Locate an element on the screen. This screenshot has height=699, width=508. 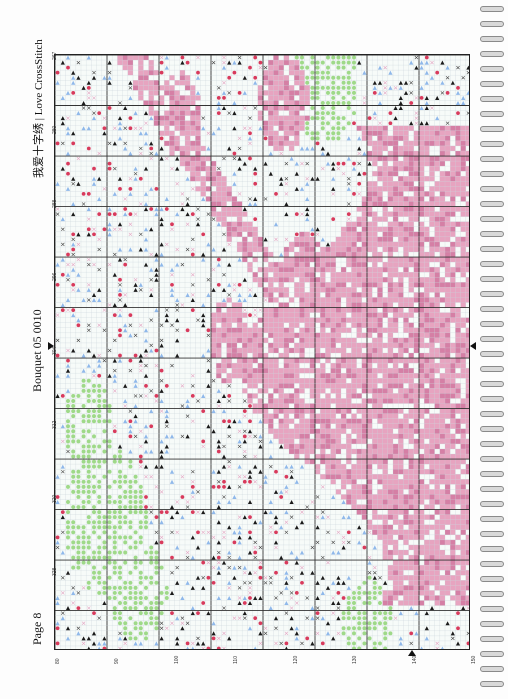
top-tick-label: 280 is located at coordinates (55, 129).